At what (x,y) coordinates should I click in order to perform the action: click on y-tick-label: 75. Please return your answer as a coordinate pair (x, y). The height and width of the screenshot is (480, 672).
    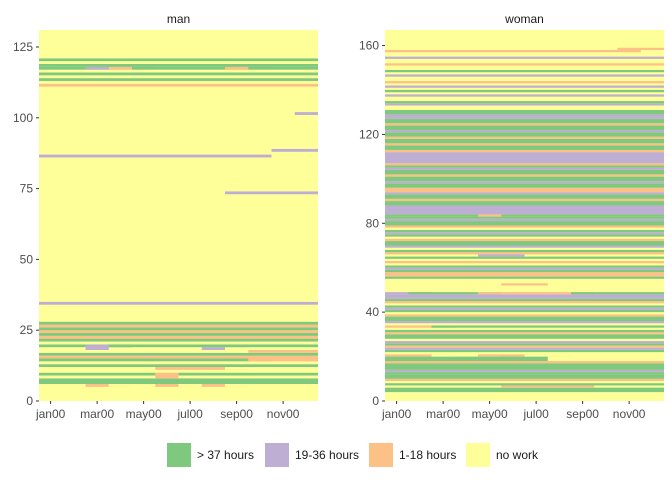
    Looking at the image, I should click on (27, 189).